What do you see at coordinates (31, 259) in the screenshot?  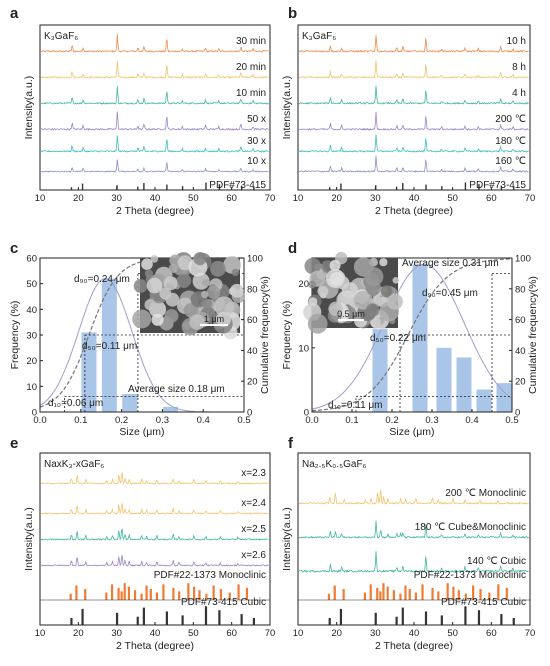 I see `y-tick-label: 60` at bounding box center [31, 259].